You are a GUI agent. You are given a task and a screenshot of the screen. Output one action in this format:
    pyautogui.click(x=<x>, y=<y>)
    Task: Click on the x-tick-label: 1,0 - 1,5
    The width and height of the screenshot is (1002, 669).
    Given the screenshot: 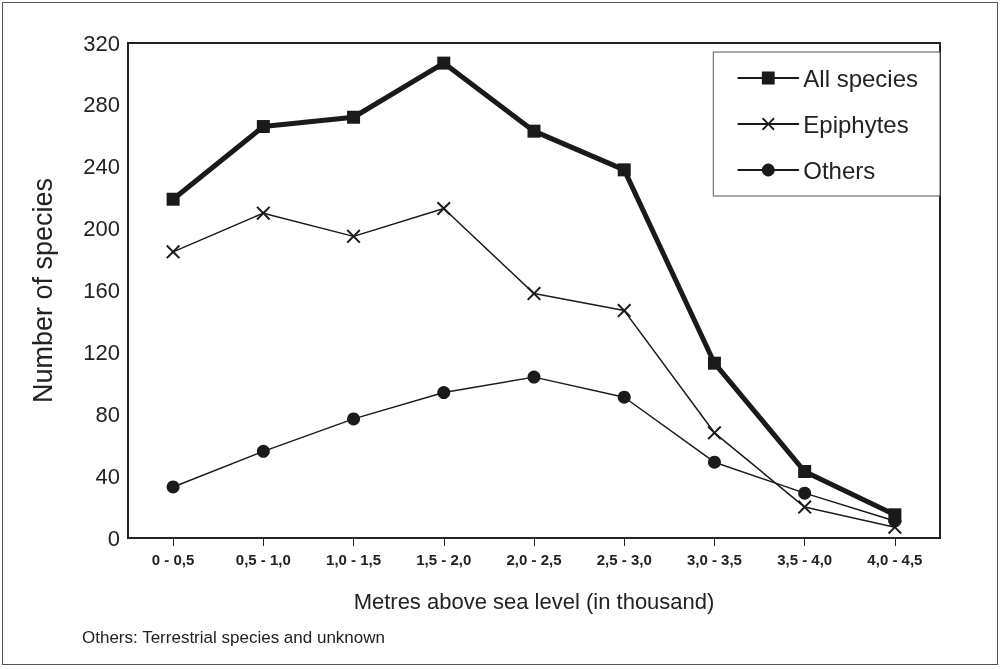 What is the action you would take?
    pyautogui.click(x=354, y=559)
    